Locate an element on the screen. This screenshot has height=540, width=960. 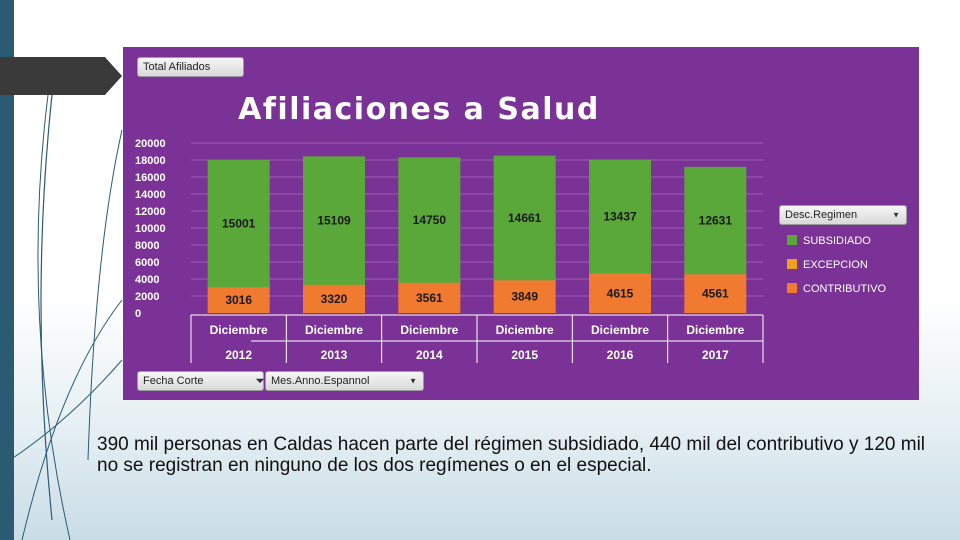
fecha-corte-dropdown: Fecha Corte ⏷ is located at coordinates (201, 381).